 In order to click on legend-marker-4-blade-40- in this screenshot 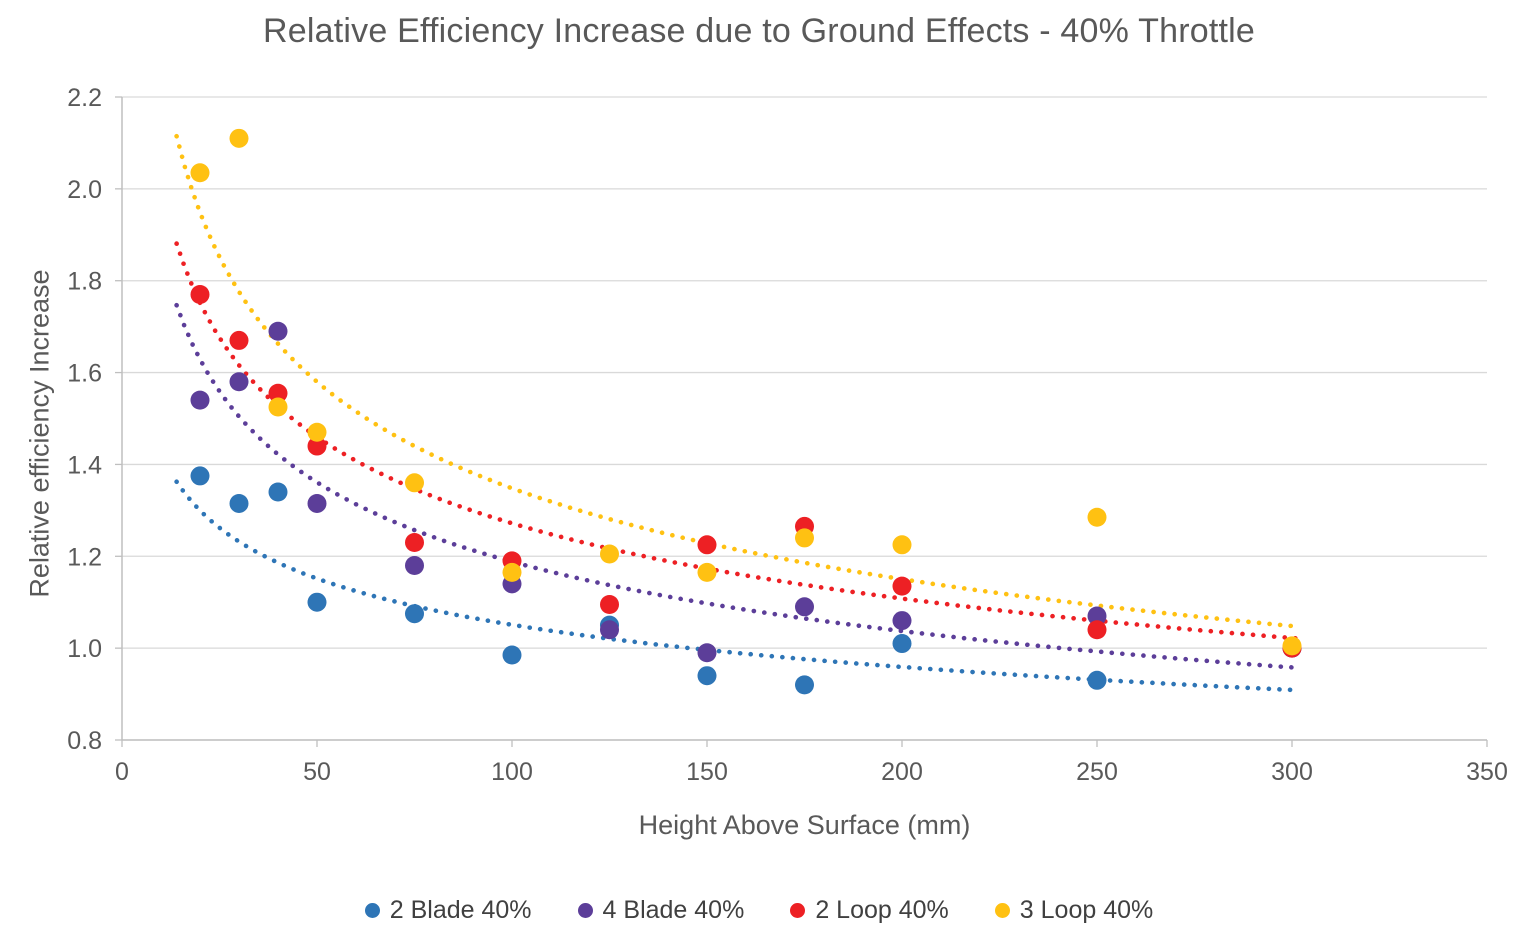, I will do `click(585, 910)`.